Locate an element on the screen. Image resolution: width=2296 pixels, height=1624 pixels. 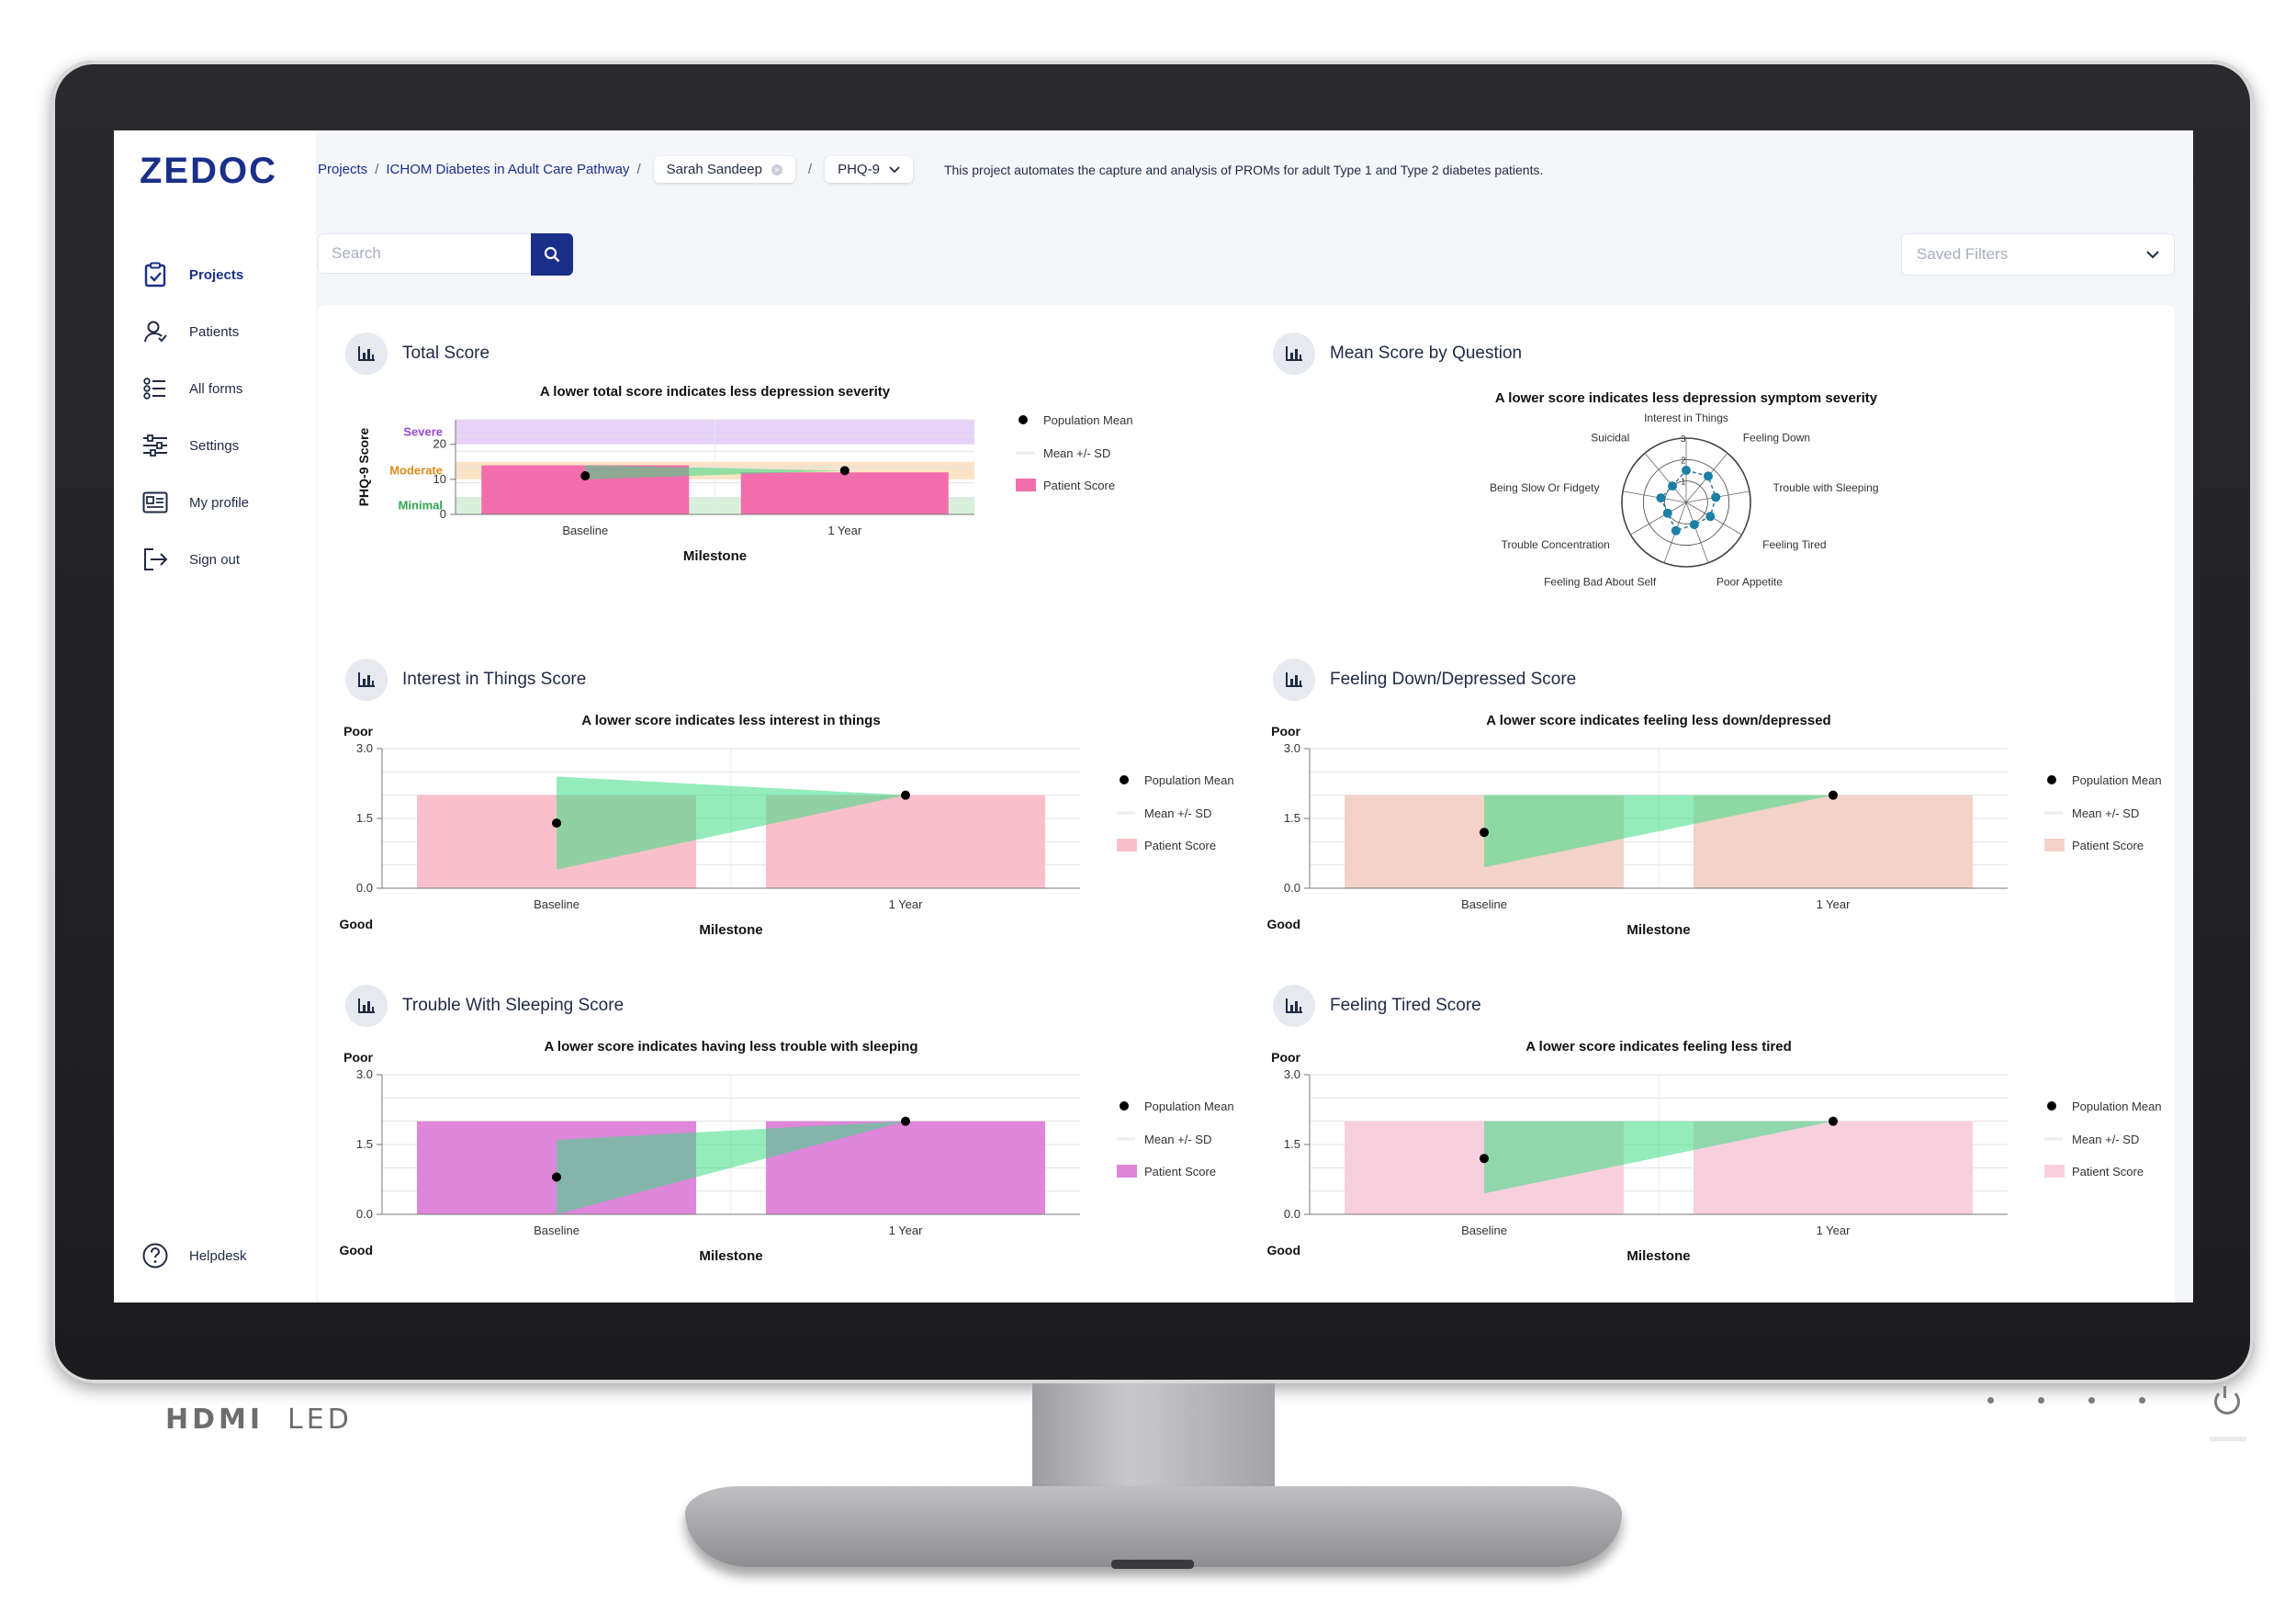
chevron-down-icon is located at coordinates (894, 169).